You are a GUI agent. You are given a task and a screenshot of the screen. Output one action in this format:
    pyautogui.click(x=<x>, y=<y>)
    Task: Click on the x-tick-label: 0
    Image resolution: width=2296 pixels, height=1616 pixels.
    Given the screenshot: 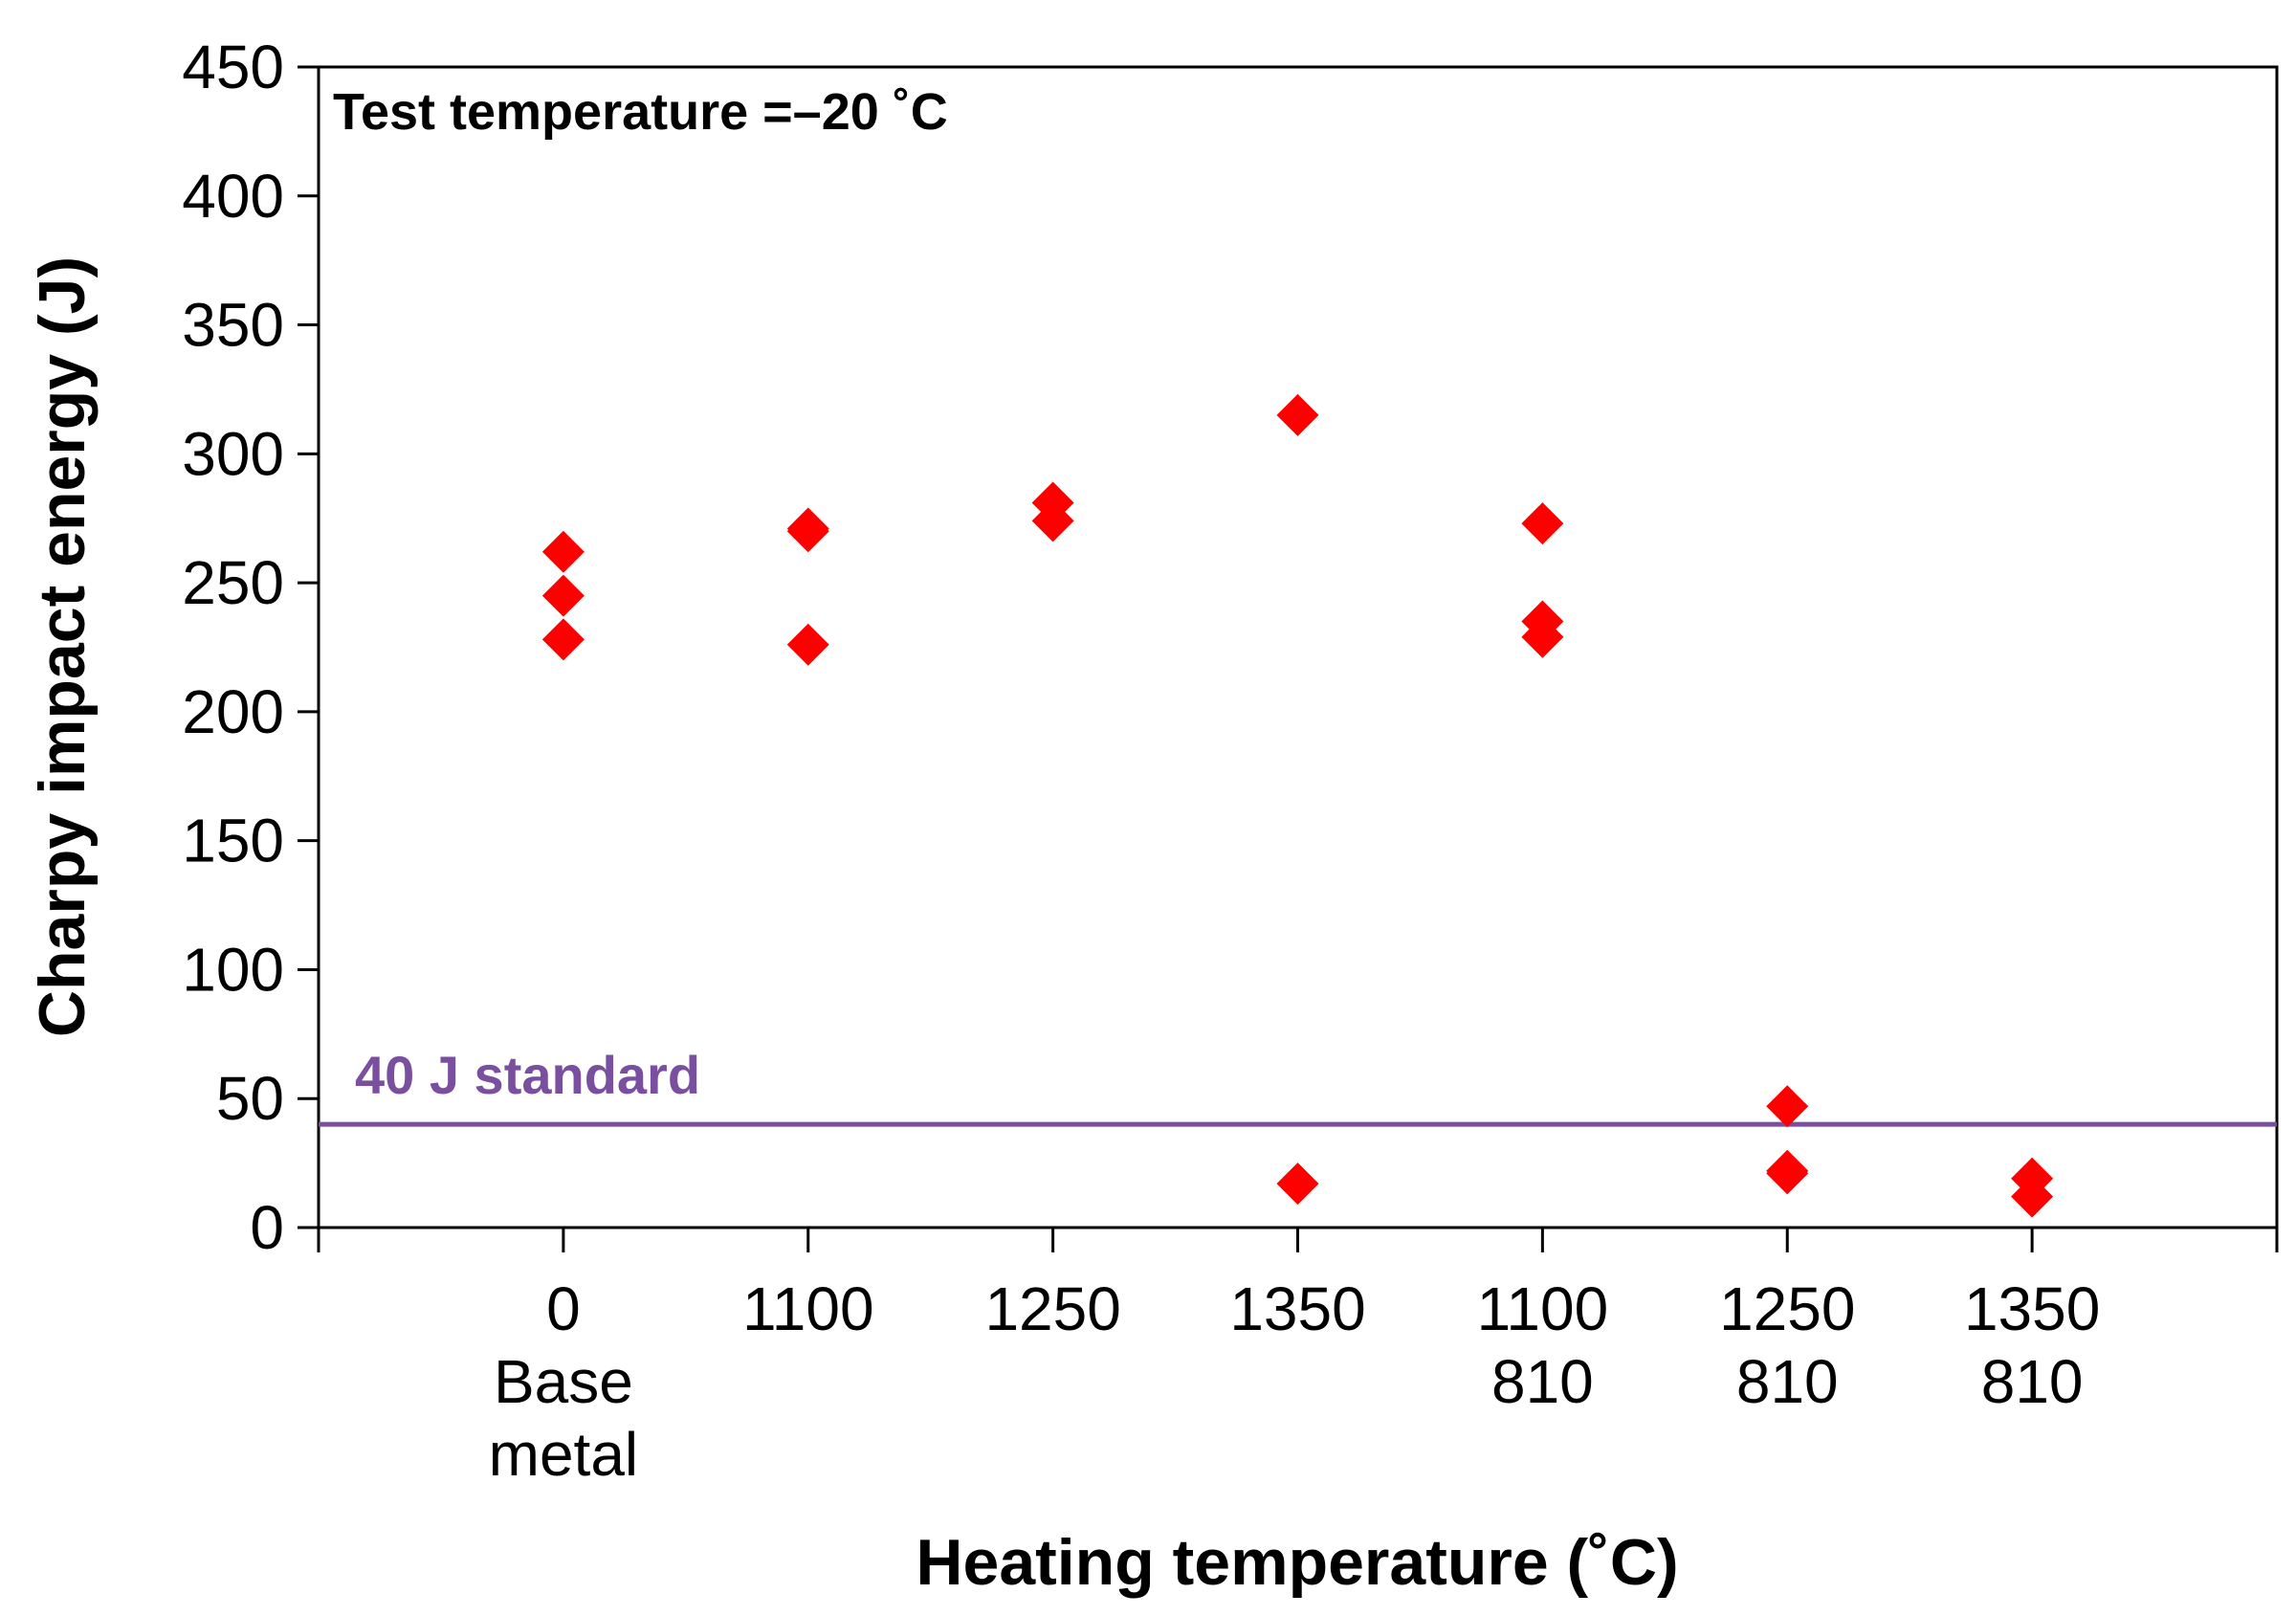 What is the action you would take?
    pyautogui.click(x=564, y=1308)
    